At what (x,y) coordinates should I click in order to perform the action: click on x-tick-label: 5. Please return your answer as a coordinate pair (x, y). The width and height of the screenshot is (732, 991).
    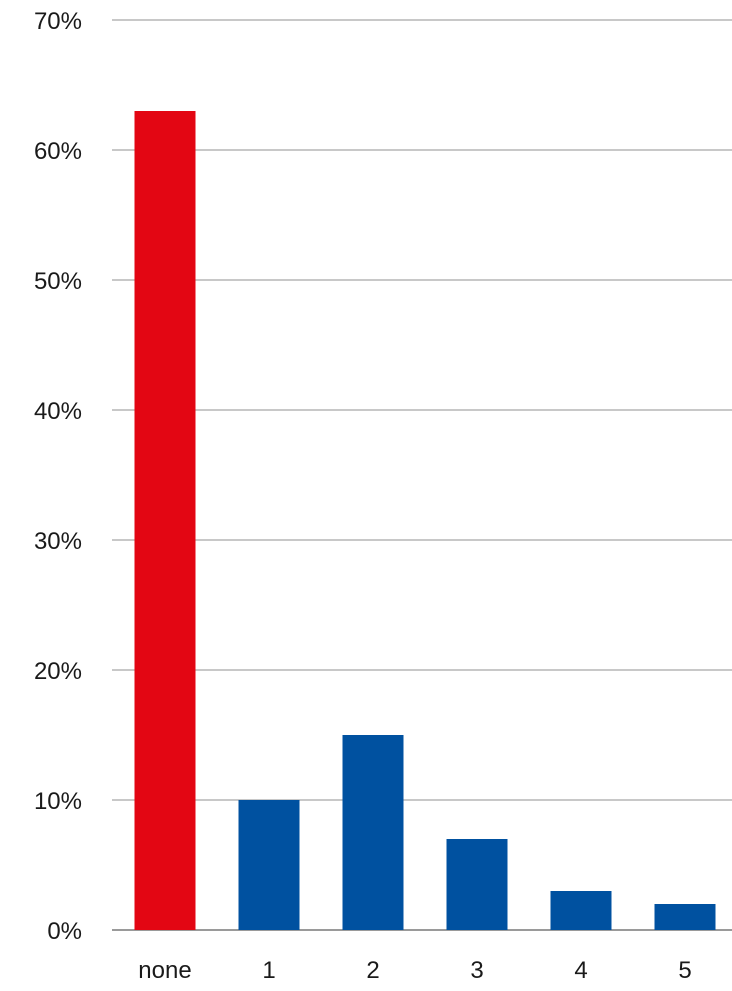
    Looking at the image, I should click on (684, 970).